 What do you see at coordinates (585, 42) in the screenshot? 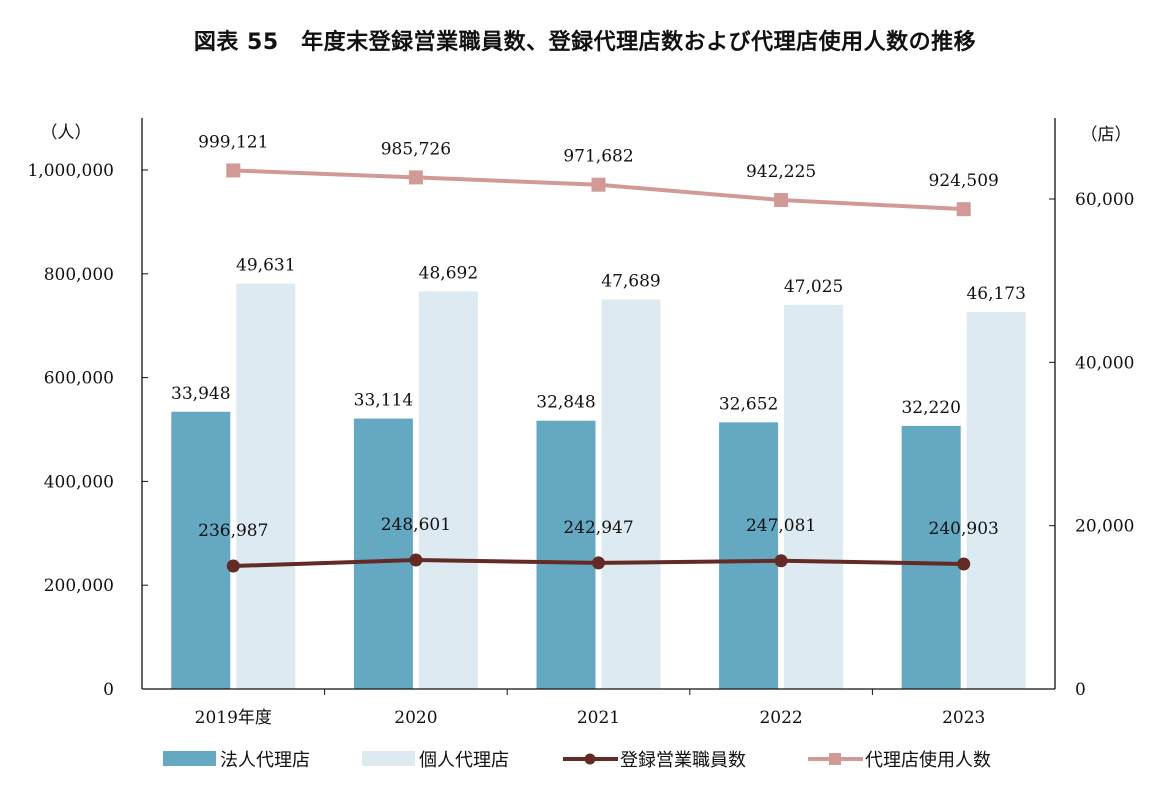
I see `chart-title: 図表 55 年度末登録営業職員数、登録代理店数および代理店使用人数の推移` at bounding box center [585, 42].